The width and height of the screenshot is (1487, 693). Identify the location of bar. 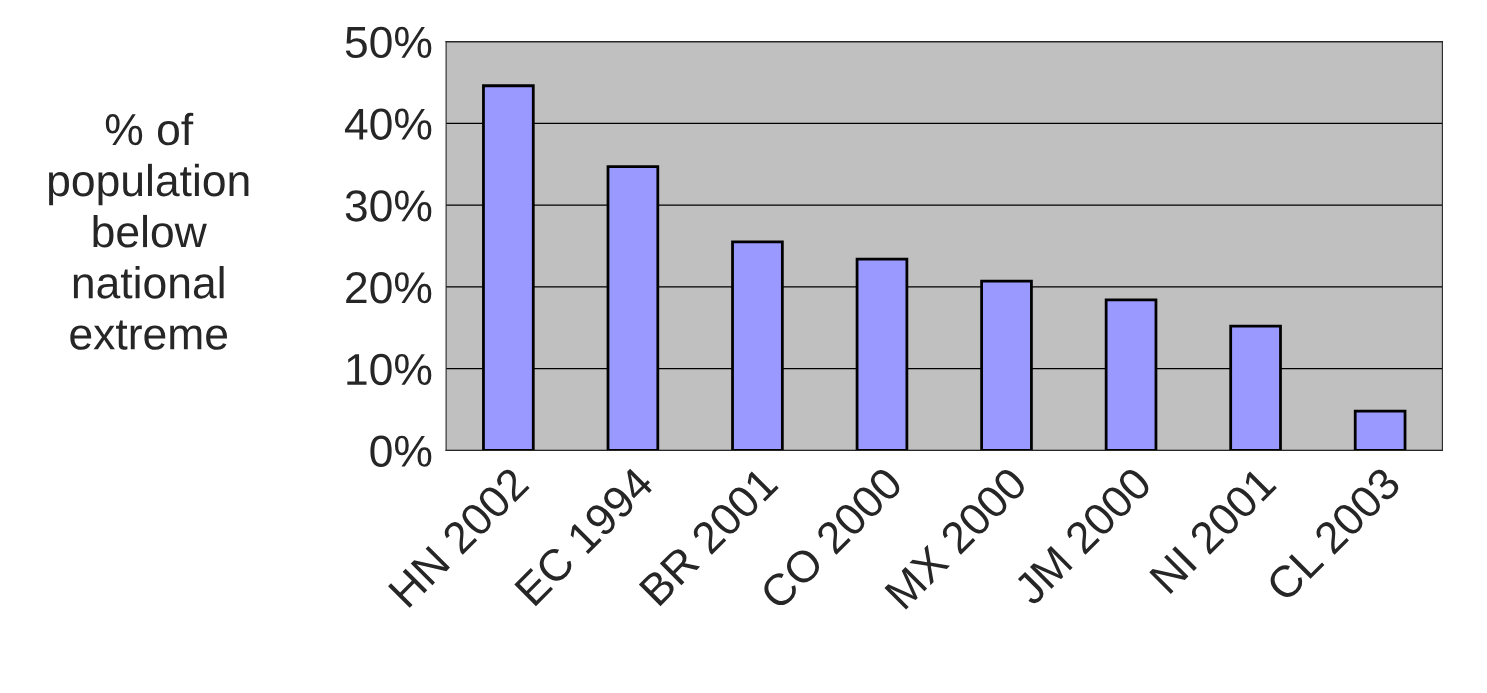
(1380, 430).